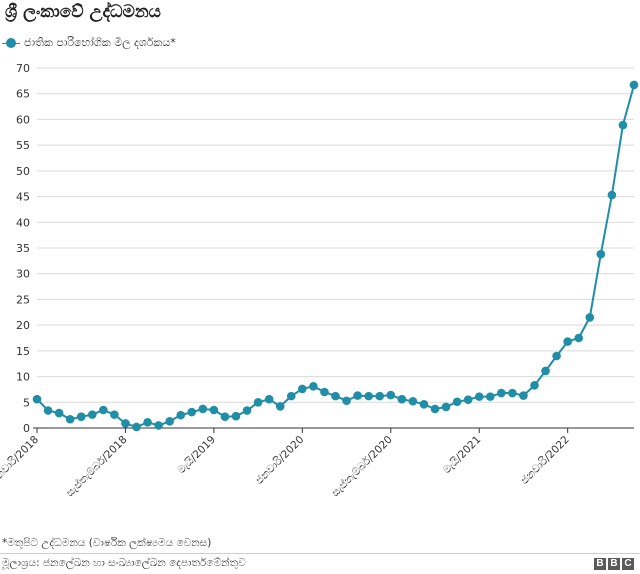 The height and width of the screenshot is (574, 640). I want to click on chart-legend: ජාතික පාරිභෝගික මිල දර්ශකය*, so click(89, 43).